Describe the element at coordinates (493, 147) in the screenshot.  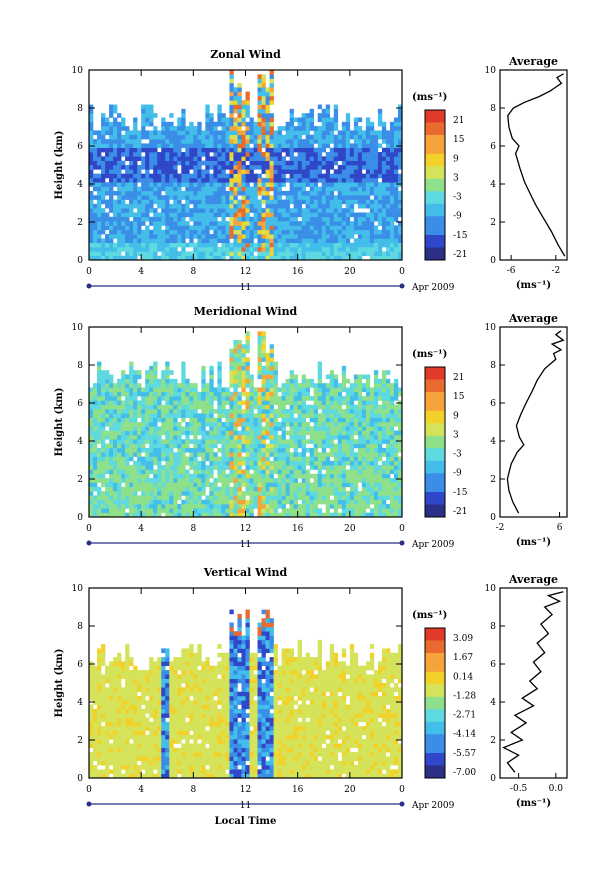
I see `profile-y-tick-label: 6` at that location.